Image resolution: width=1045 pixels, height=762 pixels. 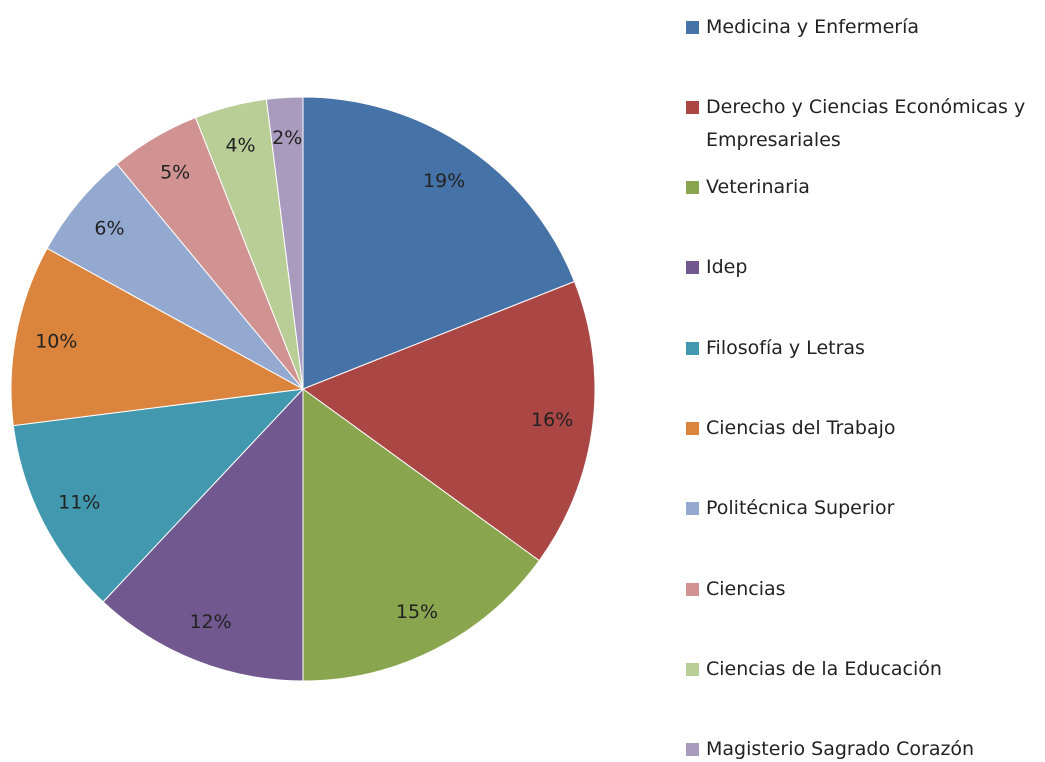 What do you see at coordinates (79, 503) in the screenshot?
I see `data-label: 11%` at bounding box center [79, 503].